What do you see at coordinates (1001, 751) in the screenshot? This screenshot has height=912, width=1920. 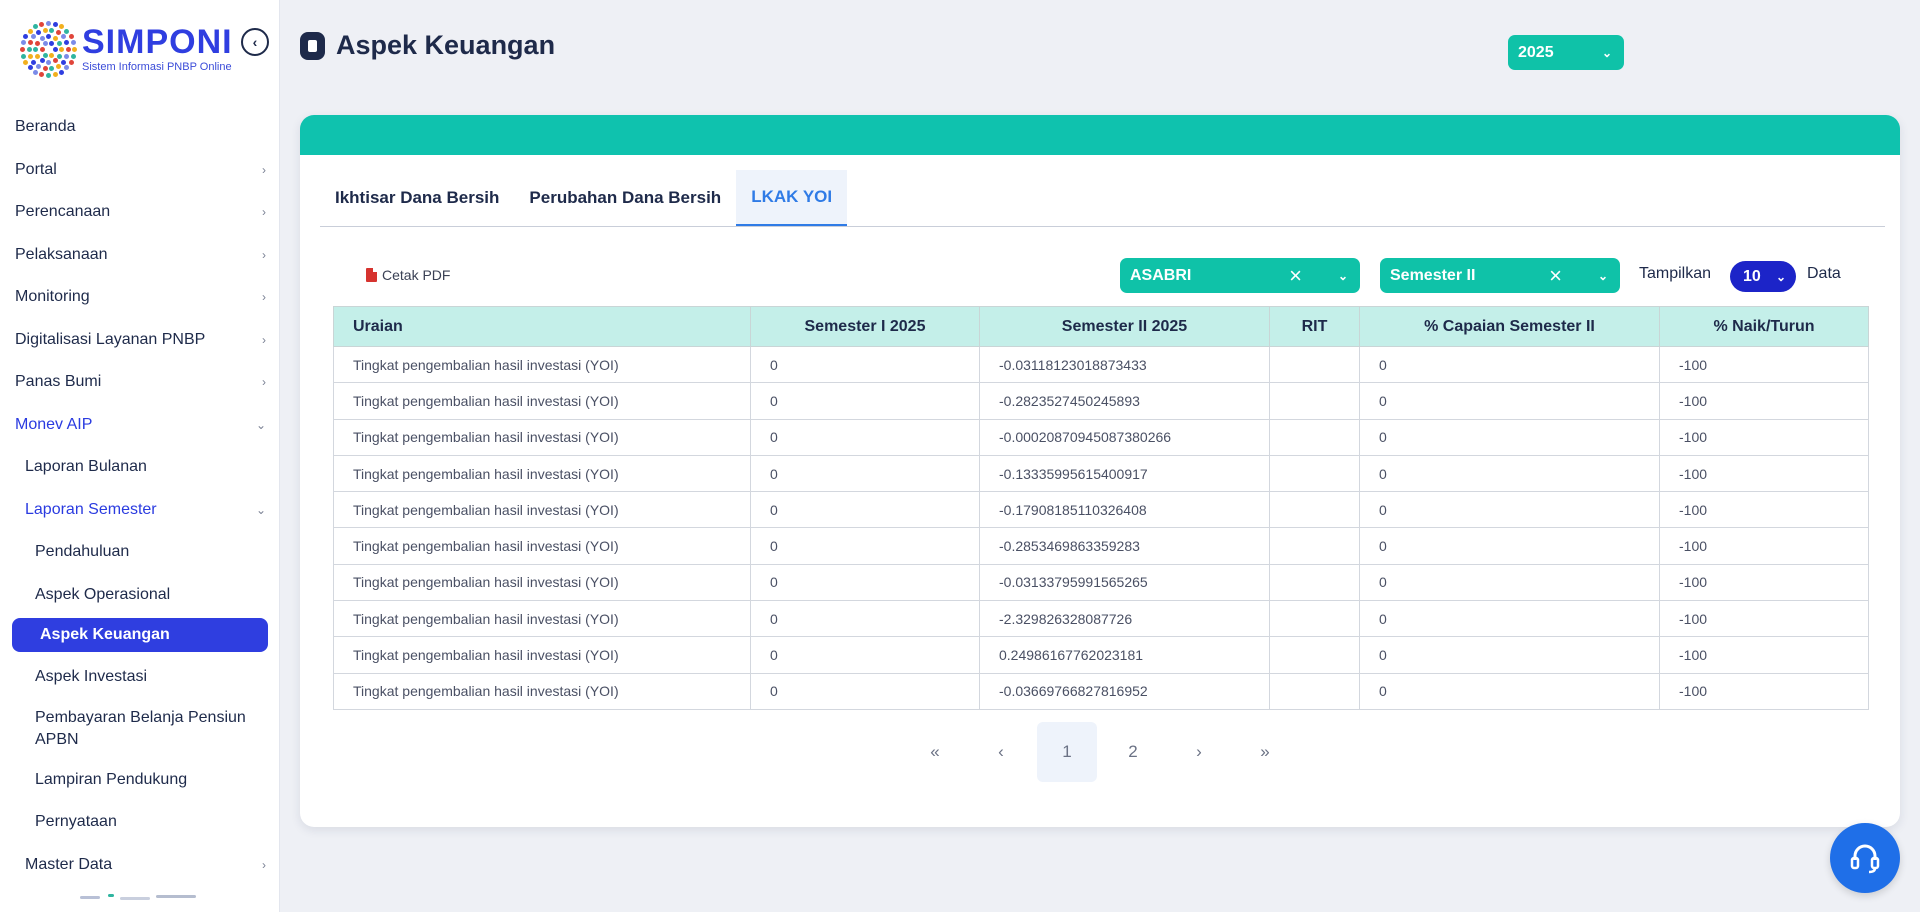 I see `prev-page-button: ‹` at bounding box center [1001, 751].